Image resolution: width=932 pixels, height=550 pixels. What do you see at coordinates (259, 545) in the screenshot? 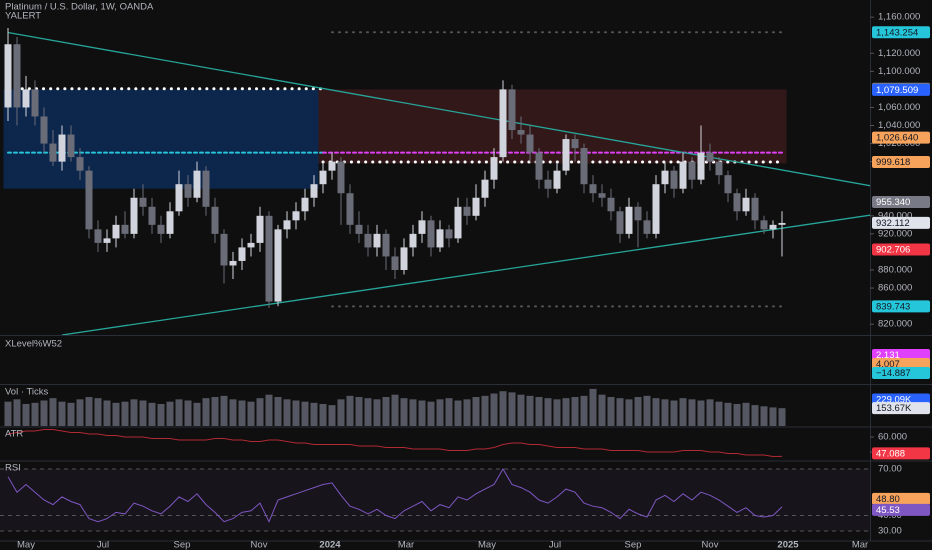
I see `x-tick-label: Nov` at bounding box center [259, 545].